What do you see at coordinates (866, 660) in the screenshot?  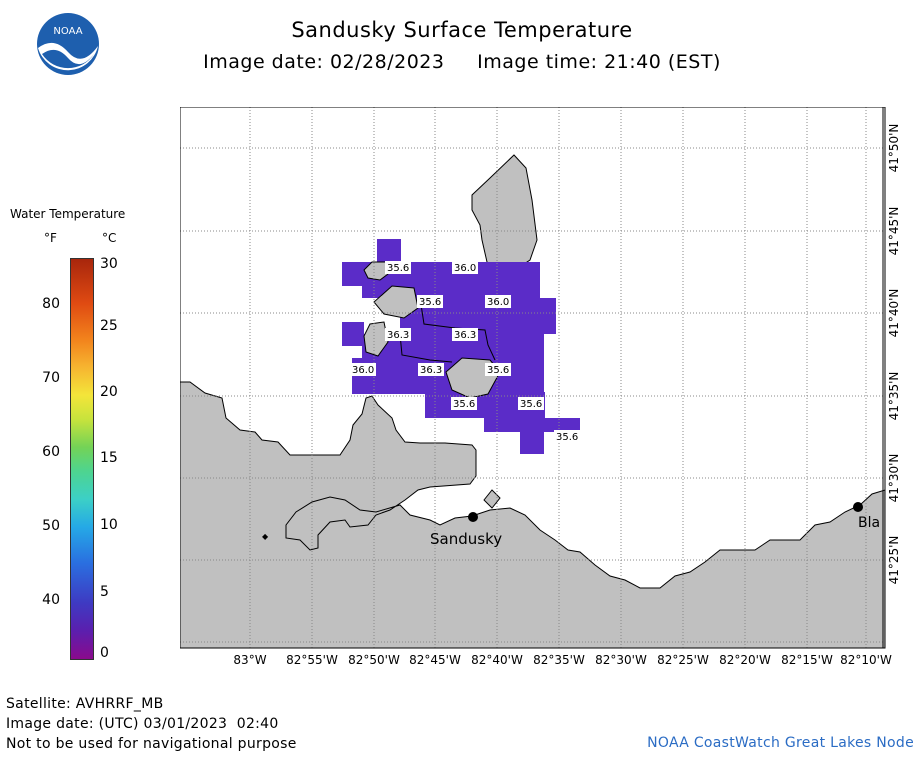 I see `svg-text: 82°10'W` at bounding box center [866, 660].